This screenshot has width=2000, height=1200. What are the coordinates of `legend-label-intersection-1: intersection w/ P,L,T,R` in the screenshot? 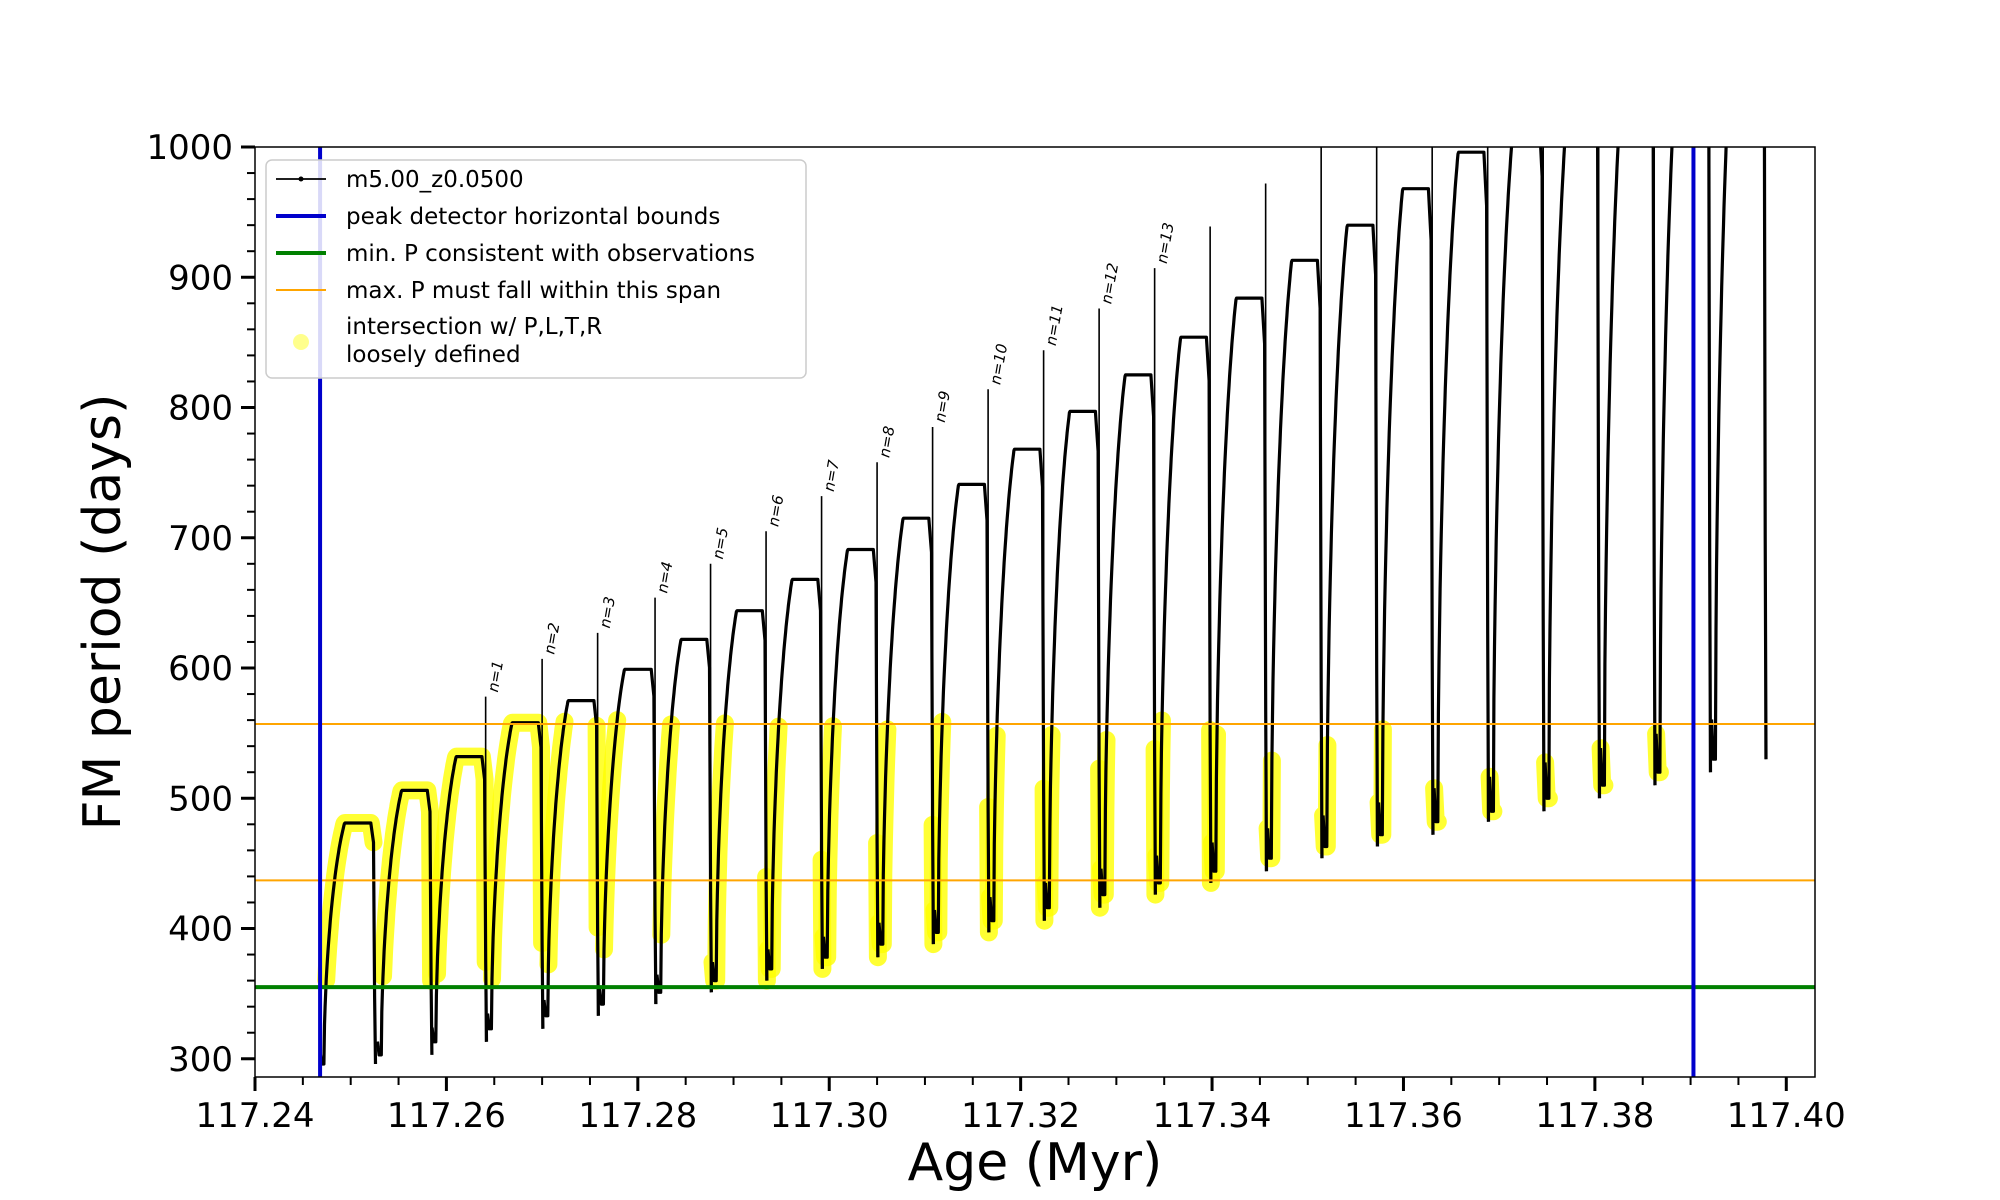 It's located at (474, 327).